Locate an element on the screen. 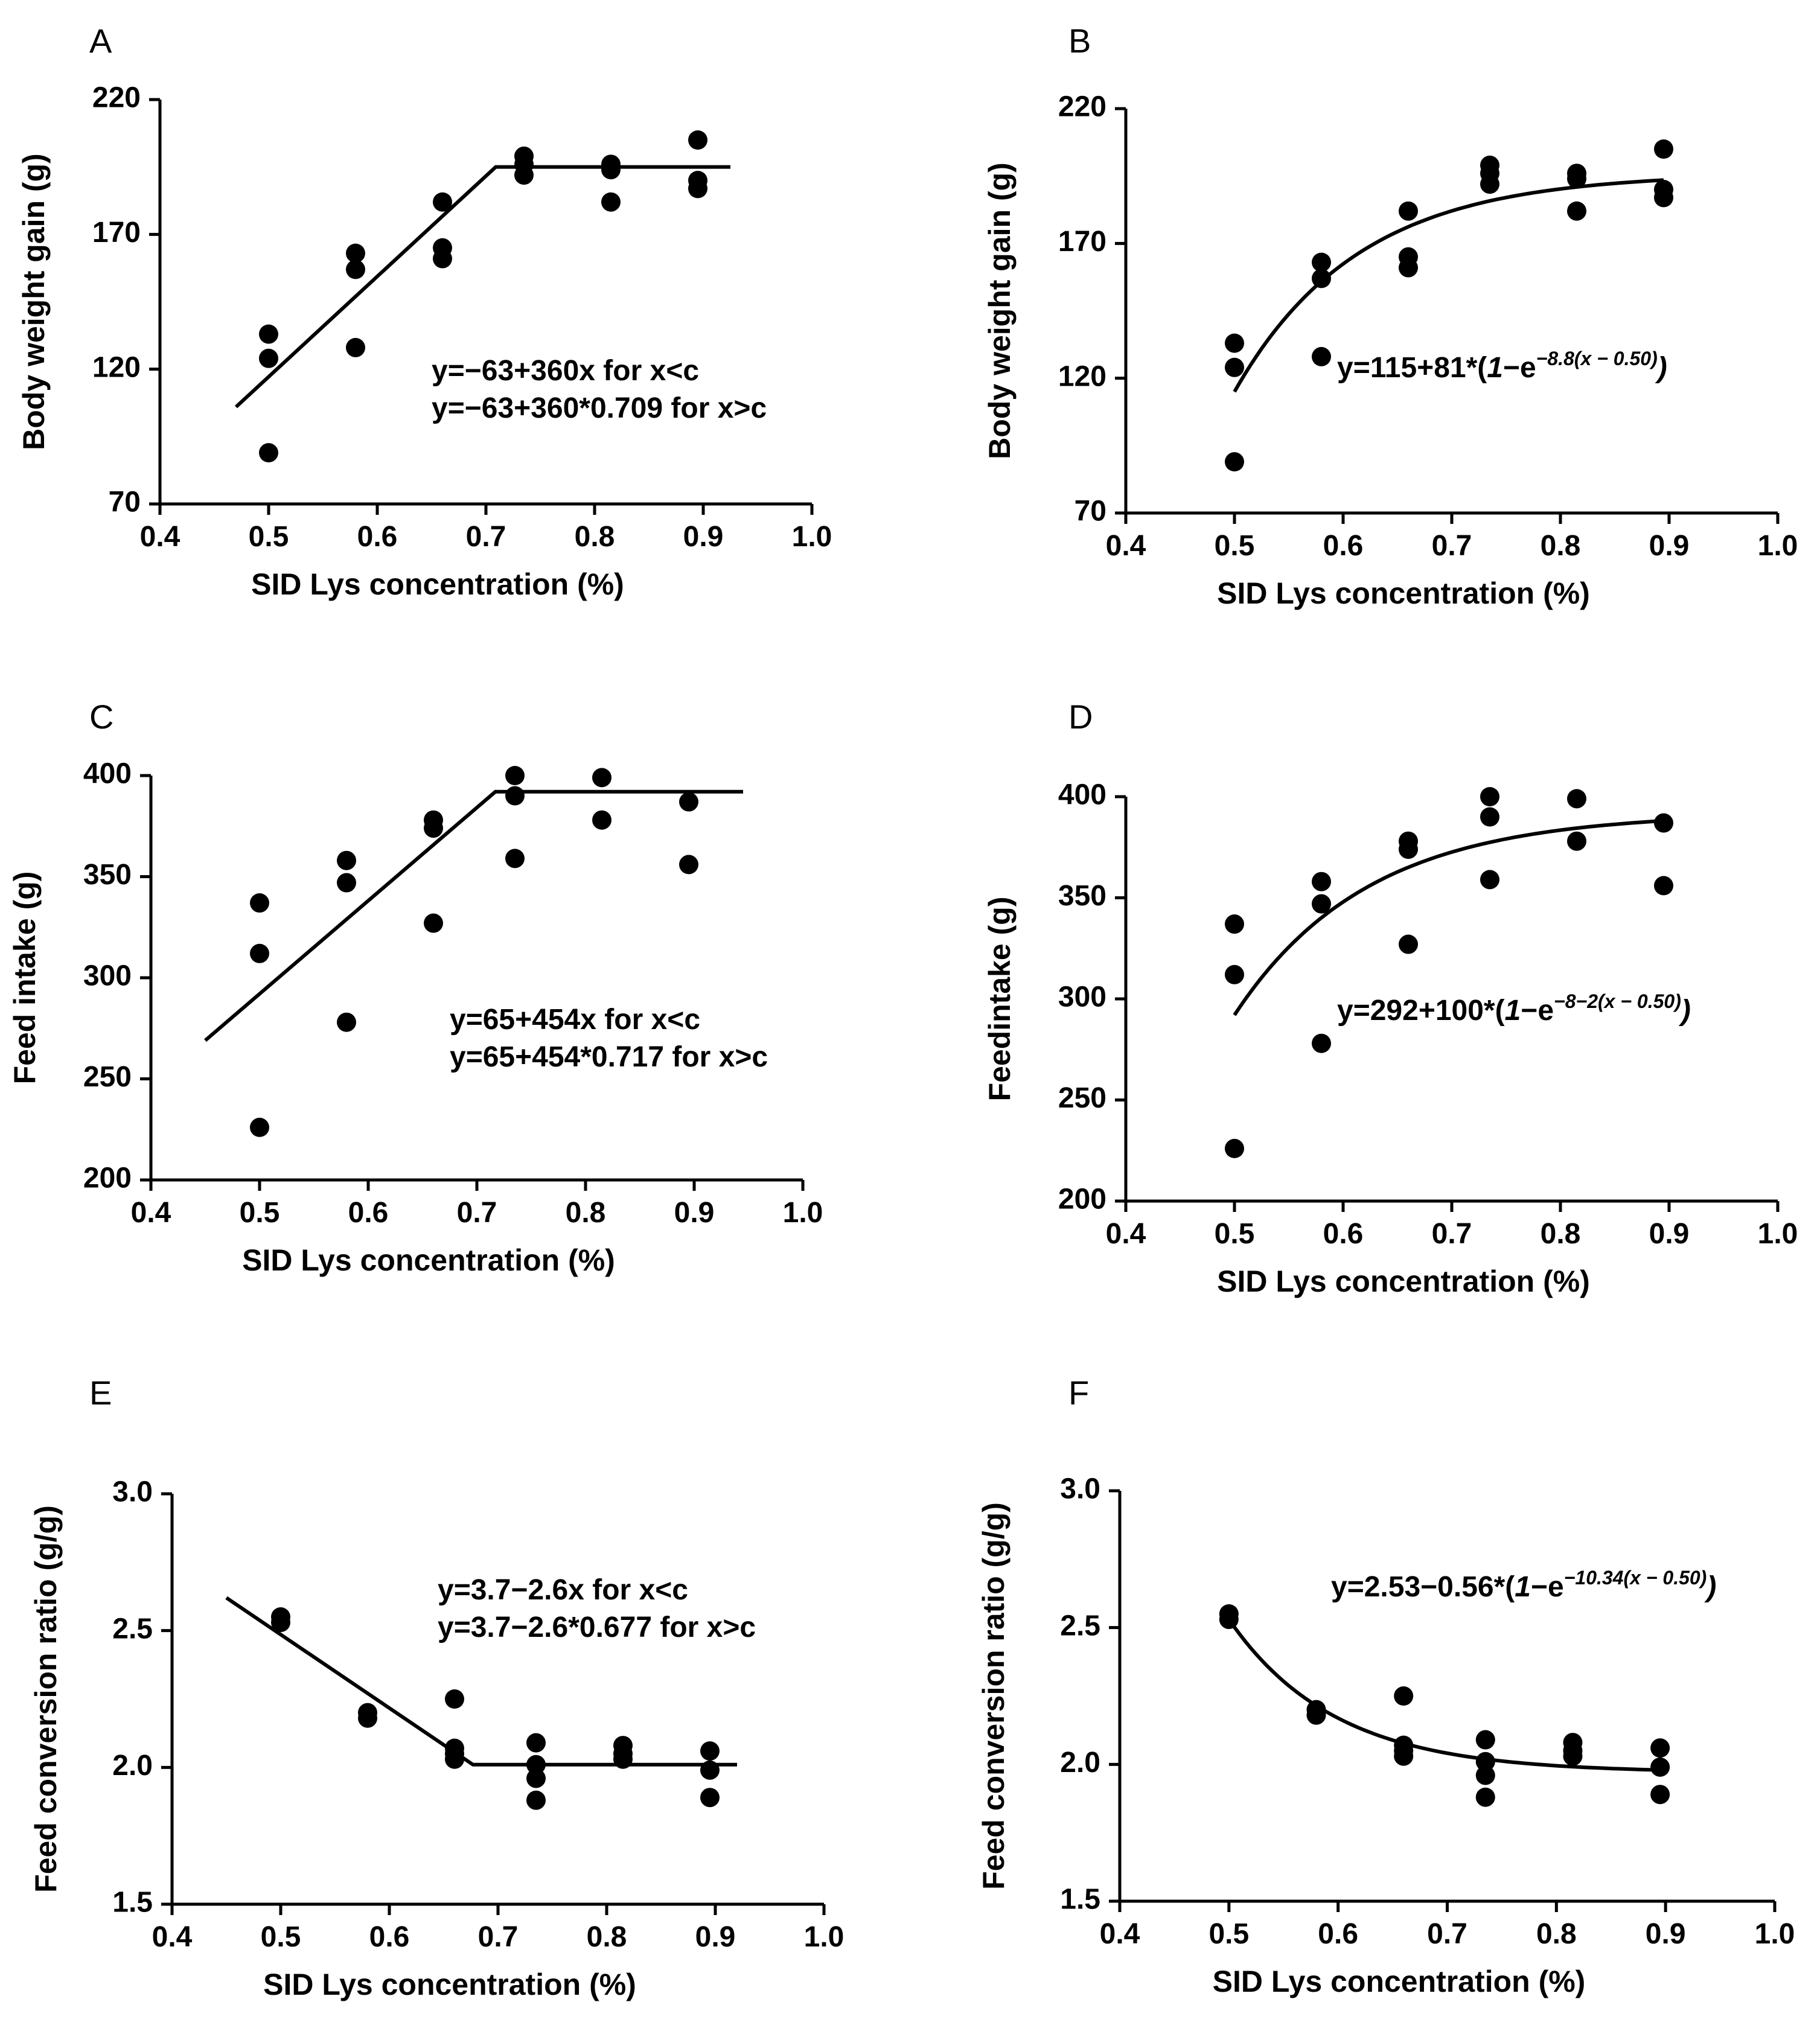 Image resolution: width=1820 pixels, height=2037 pixels. equation-prefix: y=292+100*( is located at coordinates (1421, 1011).